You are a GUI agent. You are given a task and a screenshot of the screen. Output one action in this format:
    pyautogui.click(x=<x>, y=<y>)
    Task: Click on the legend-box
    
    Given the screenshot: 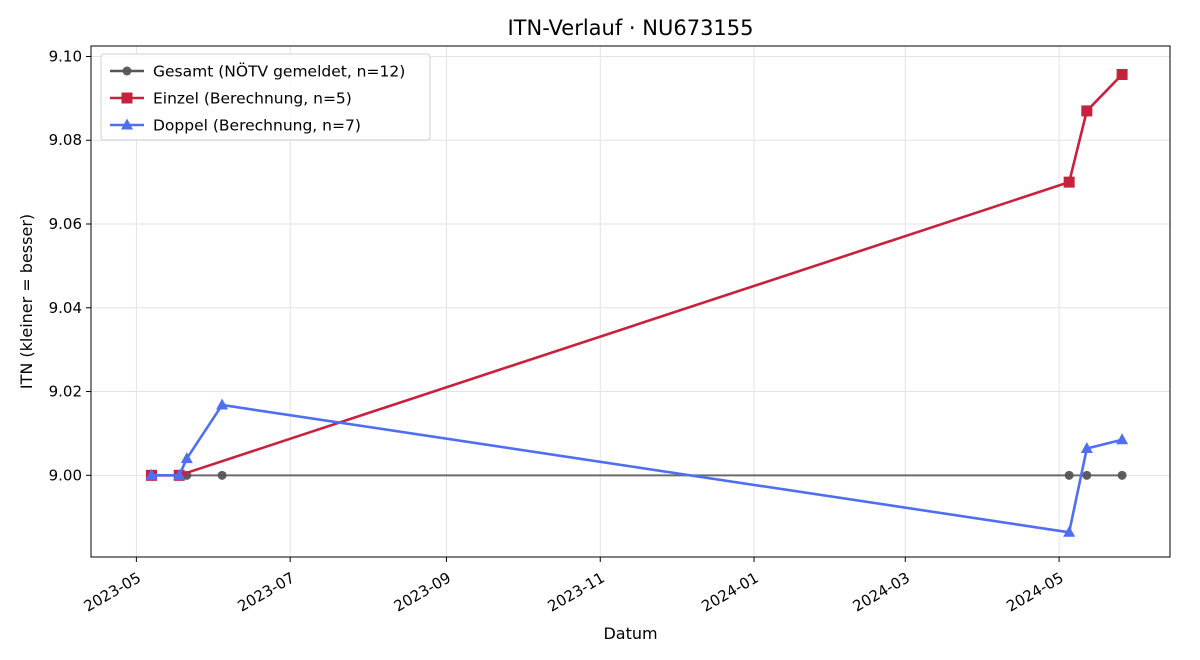 What is the action you would take?
    pyautogui.click(x=265, y=97)
    